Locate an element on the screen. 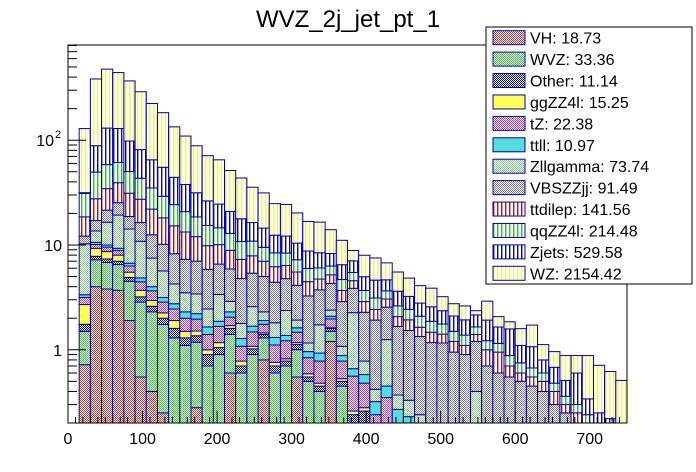 This screenshot has height=472, width=696. y-tick-exponent: 2 is located at coordinates (58, 135).